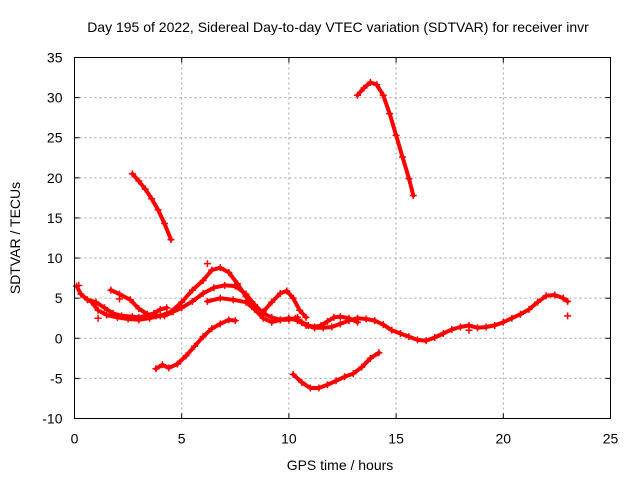 This screenshot has width=640, height=480. Describe the element at coordinates (59, 298) in the screenshot. I see `y-tick-label: 5` at that location.